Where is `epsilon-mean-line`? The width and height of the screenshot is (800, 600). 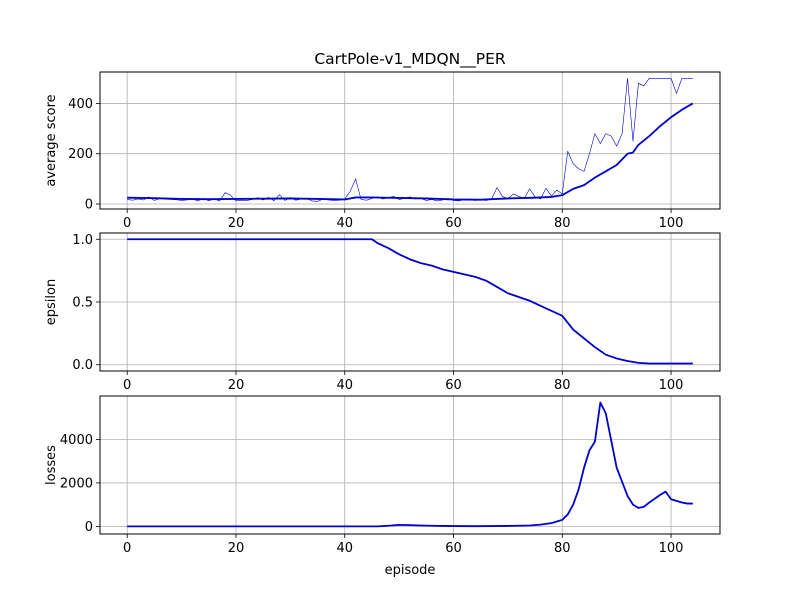 epsilon-mean-line is located at coordinates (410, 301).